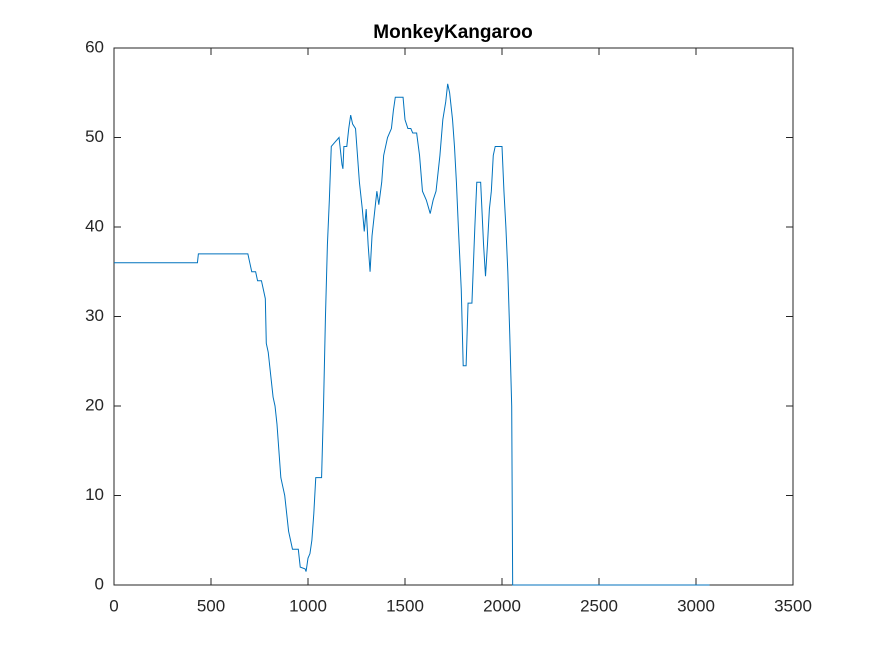 Image resolution: width=875 pixels, height=656 pixels. I want to click on y-tick-label: 50, so click(94, 136).